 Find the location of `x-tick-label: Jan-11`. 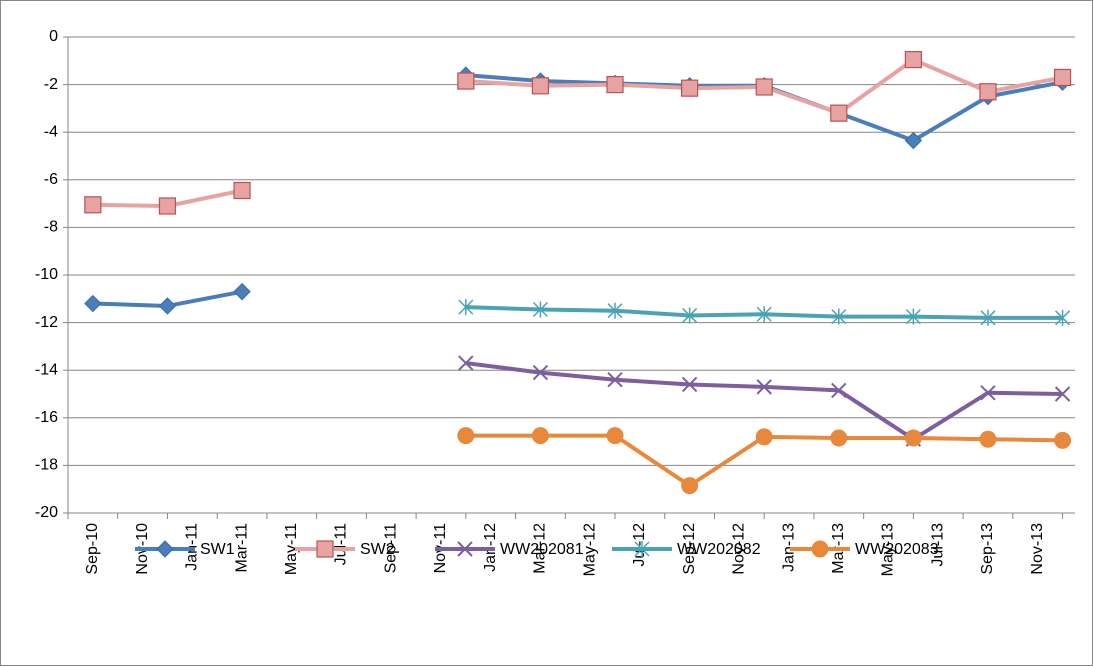

x-tick-label: Jan-11 is located at coordinates (192, 547).